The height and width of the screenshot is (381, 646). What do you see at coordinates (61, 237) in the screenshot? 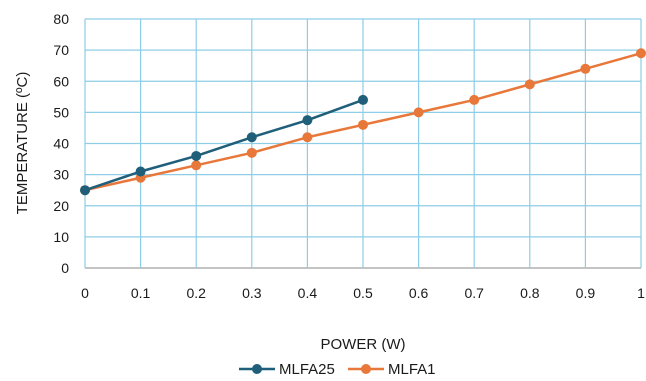
I see `y-tick-label: 10` at bounding box center [61, 237].